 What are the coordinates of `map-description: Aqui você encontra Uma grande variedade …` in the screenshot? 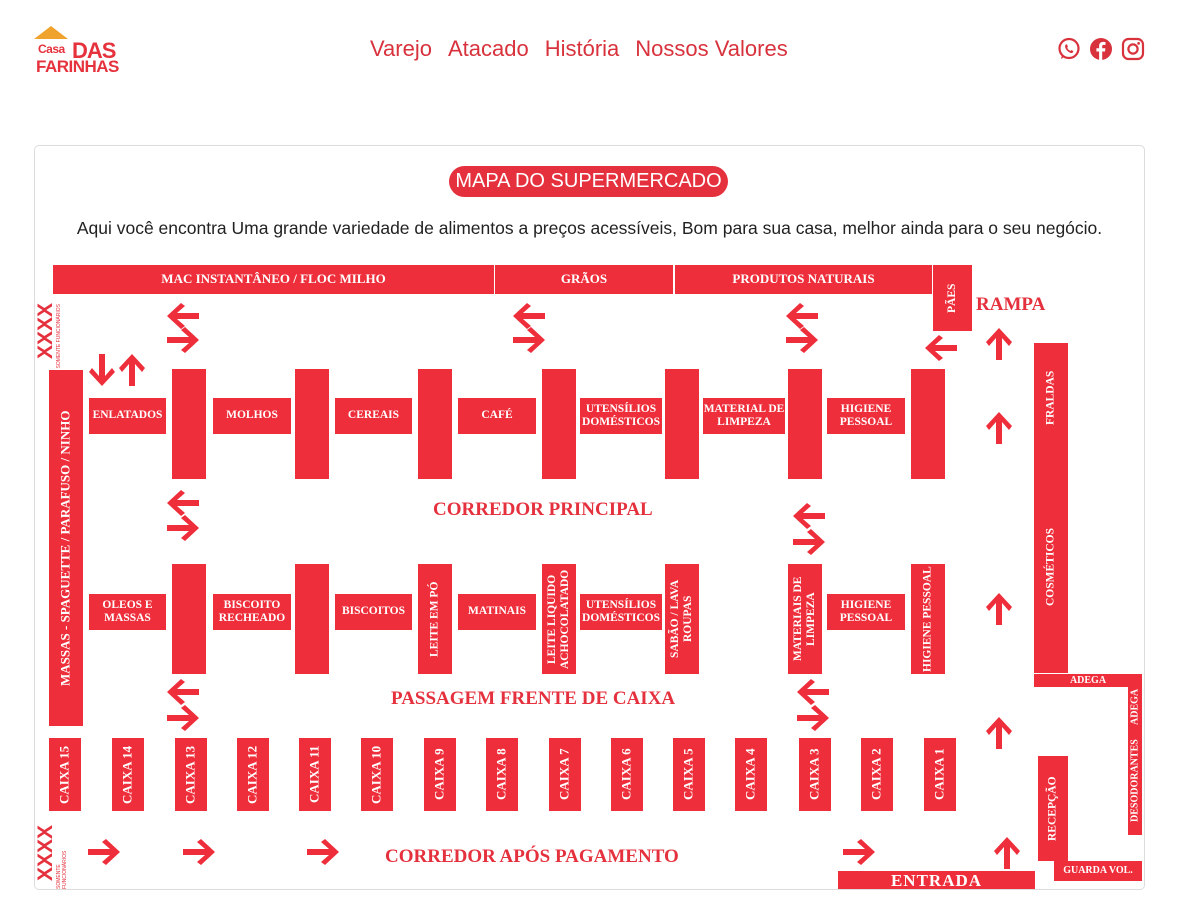 It's located at (589, 228).